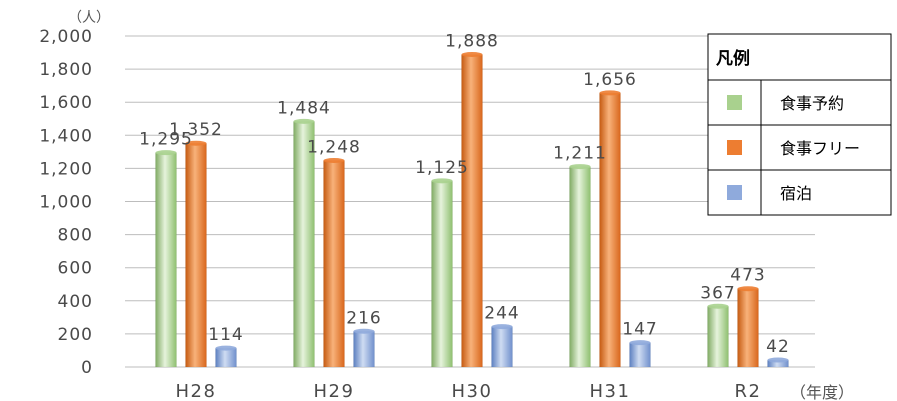  Describe the element at coordinates (66, 37) in the screenshot. I see `y-tick-label: 2,000` at that location.